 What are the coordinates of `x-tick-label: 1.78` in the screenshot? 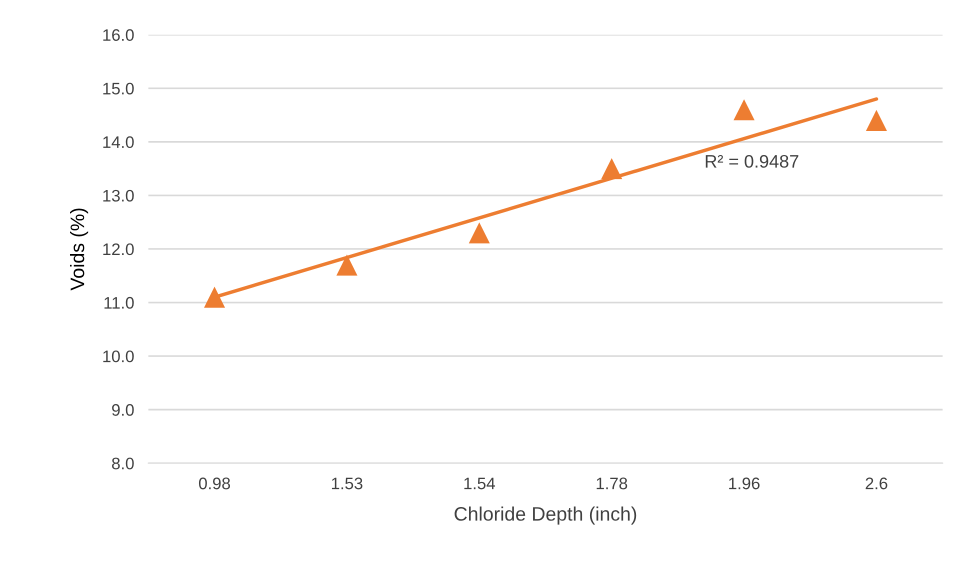 It's located at (612, 484).